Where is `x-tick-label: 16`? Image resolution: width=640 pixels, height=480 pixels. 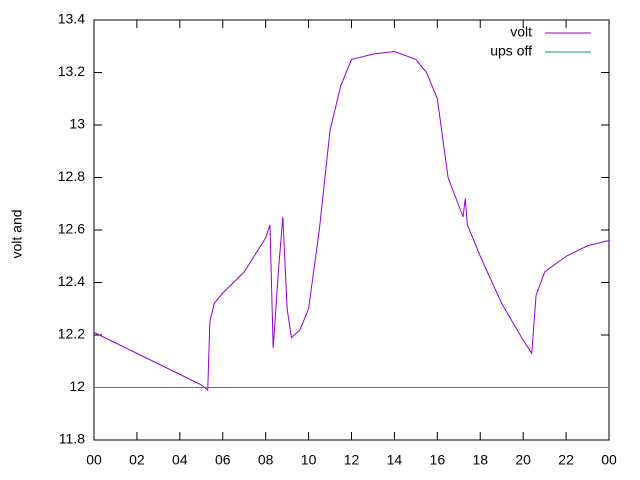 x-tick-label: 16 is located at coordinates (438, 460).